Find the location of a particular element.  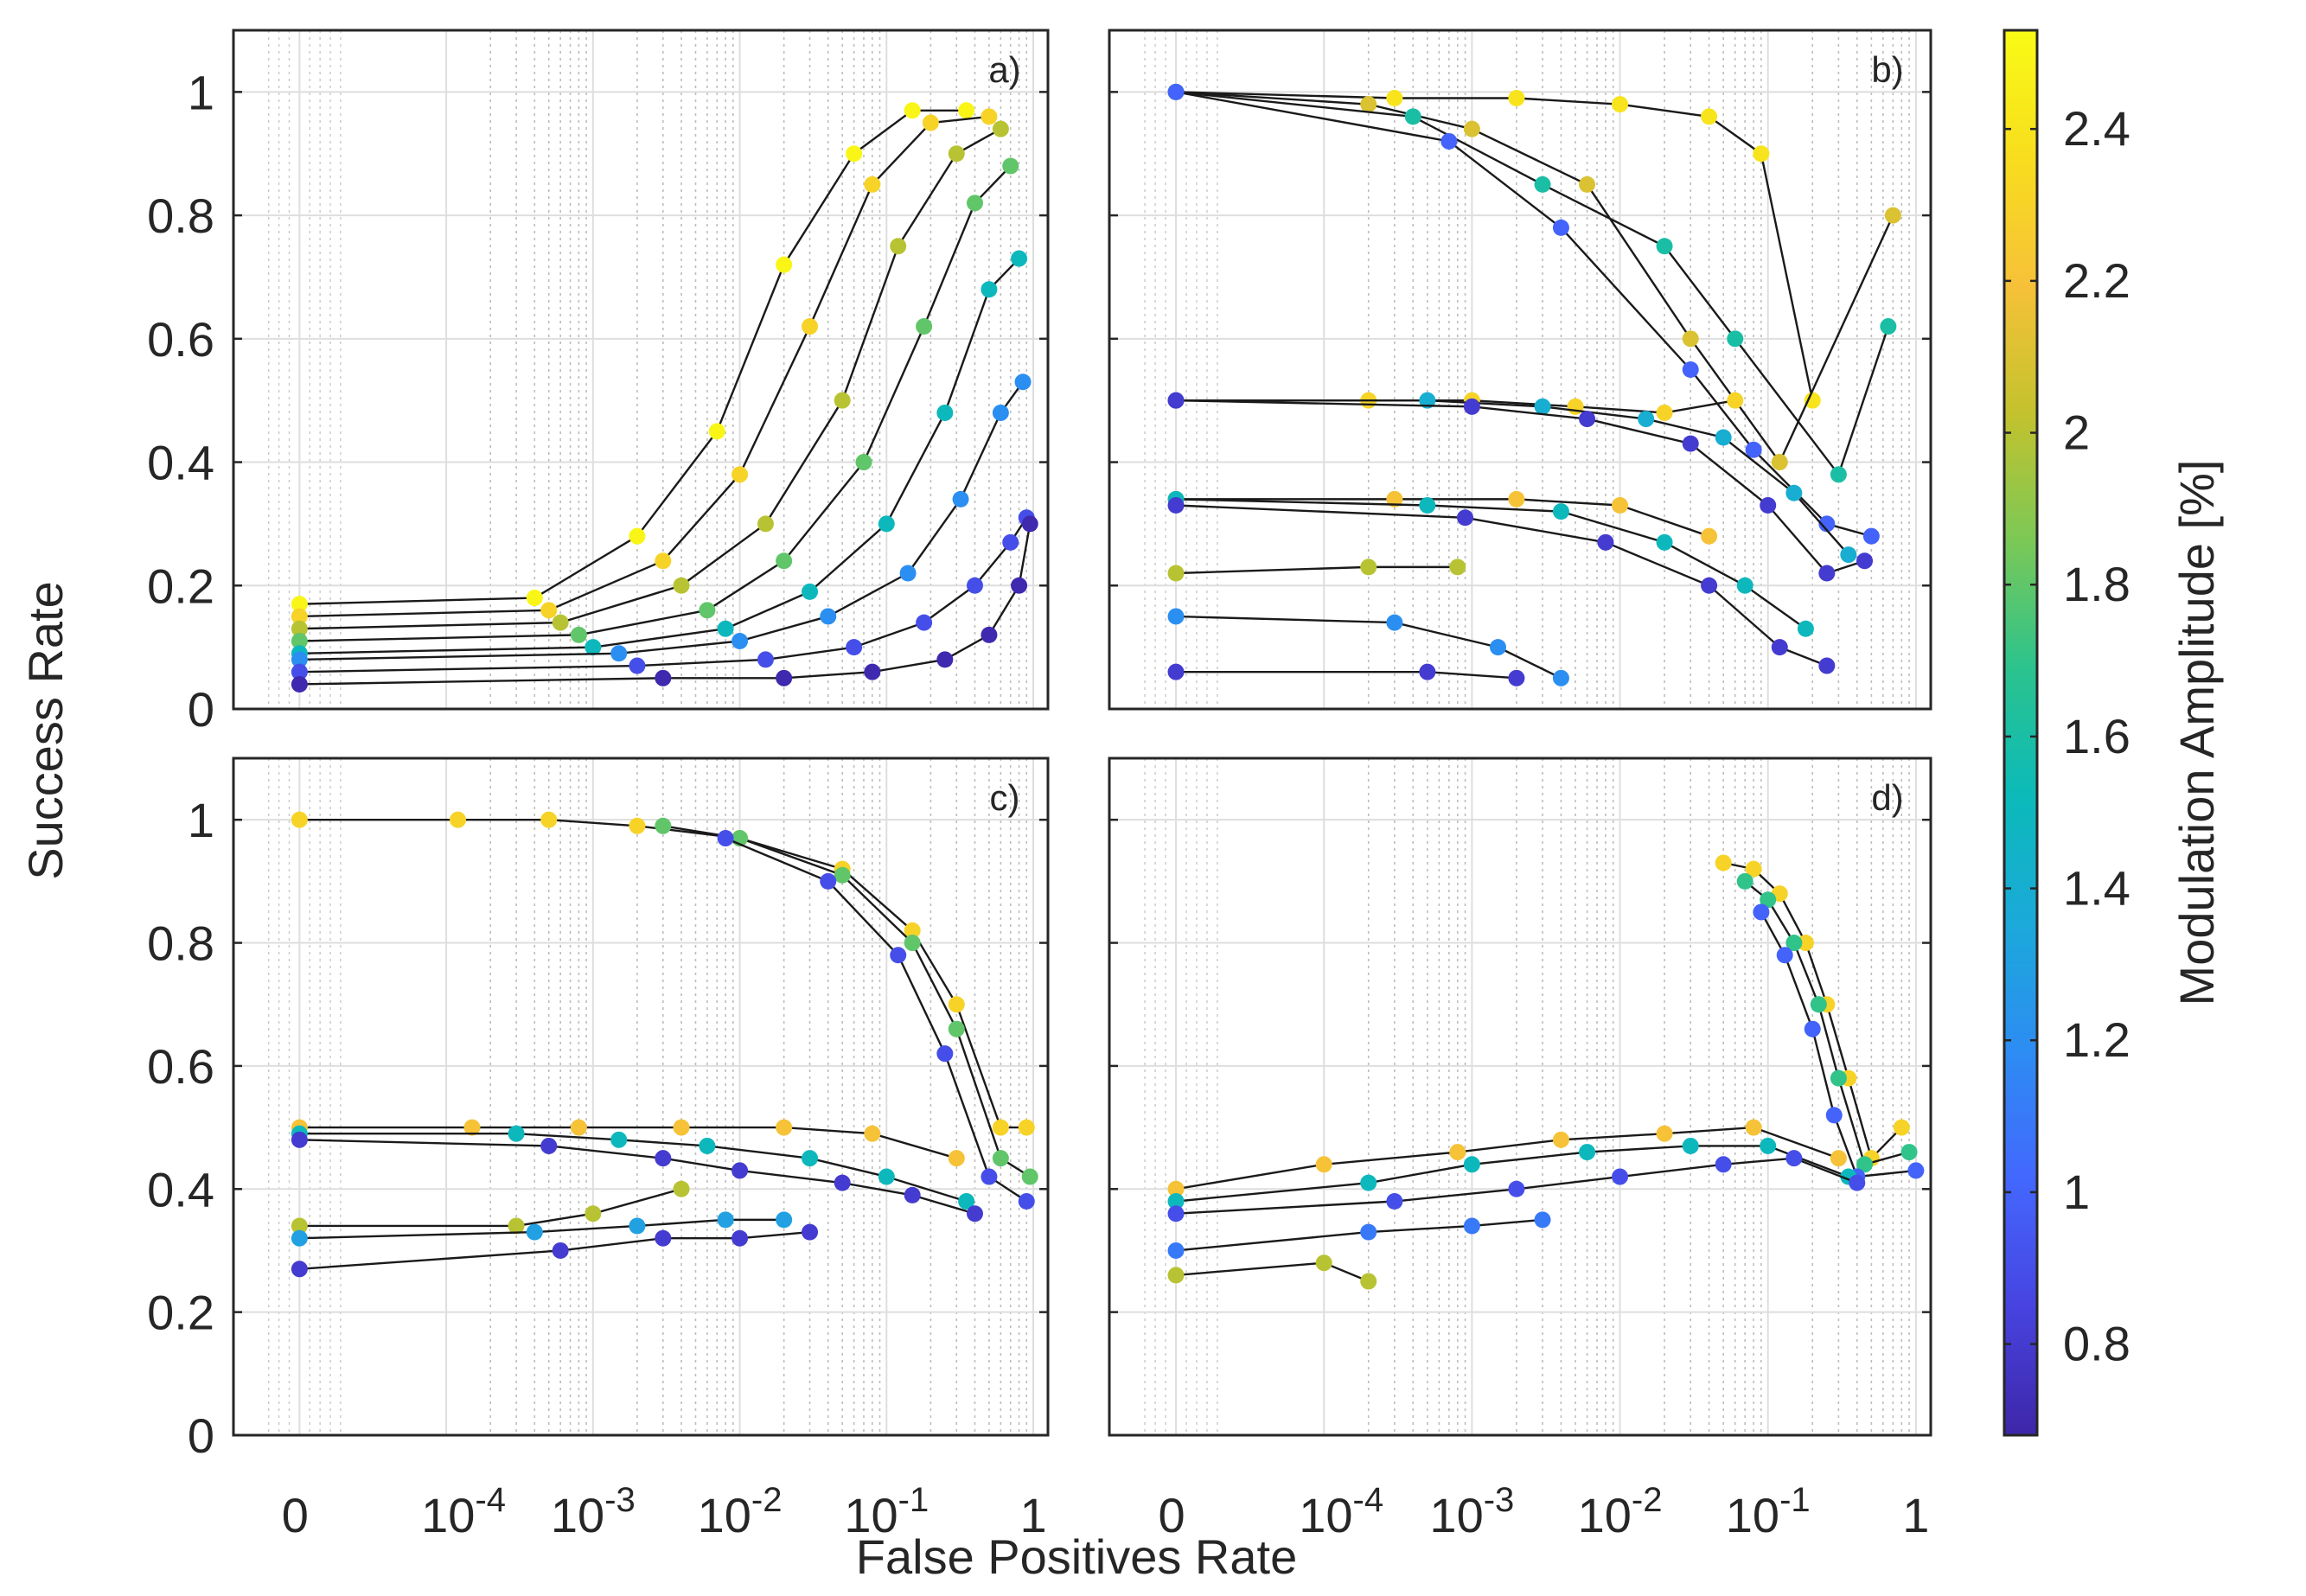

x-tick-label: 10⁻² is located at coordinates (741, 1511).